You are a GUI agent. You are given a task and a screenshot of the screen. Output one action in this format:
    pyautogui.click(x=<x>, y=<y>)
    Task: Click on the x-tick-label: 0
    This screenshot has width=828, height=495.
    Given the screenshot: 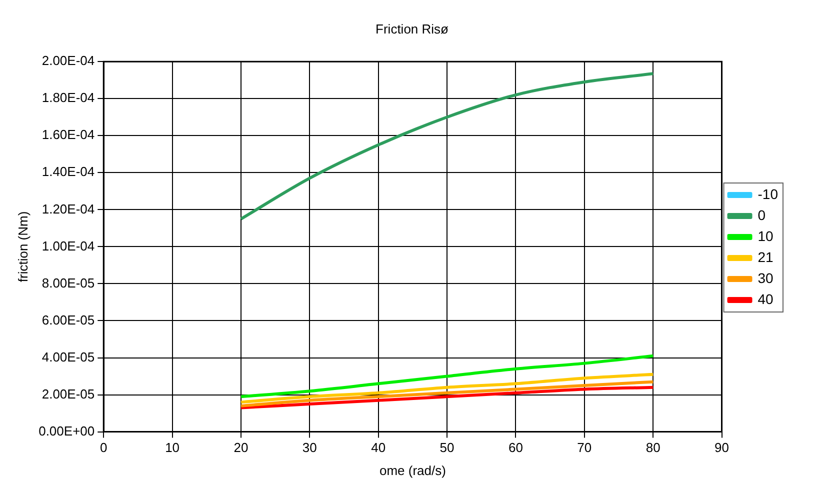 What is the action you would take?
    pyautogui.click(x=104, y=448)
    